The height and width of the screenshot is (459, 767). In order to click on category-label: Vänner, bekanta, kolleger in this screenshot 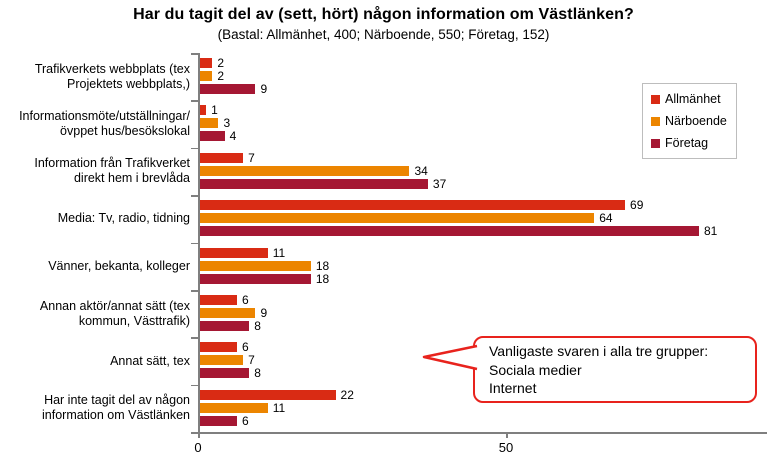, I will do `click(119, 265)`.